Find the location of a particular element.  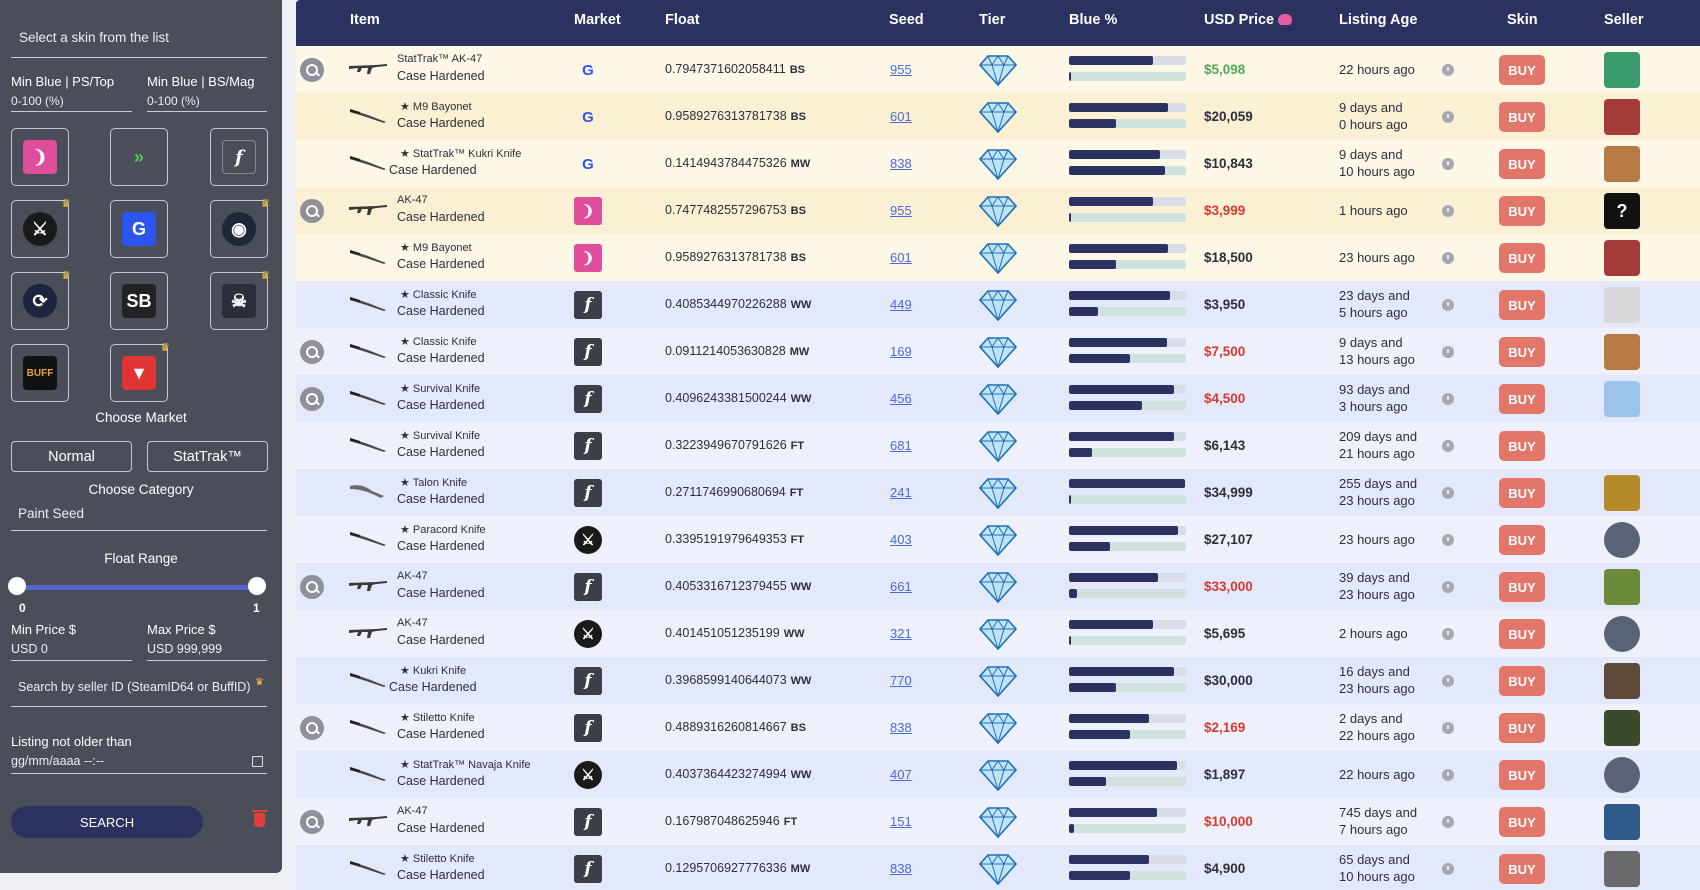

float-min-handle is located at coordinates (17, 586).